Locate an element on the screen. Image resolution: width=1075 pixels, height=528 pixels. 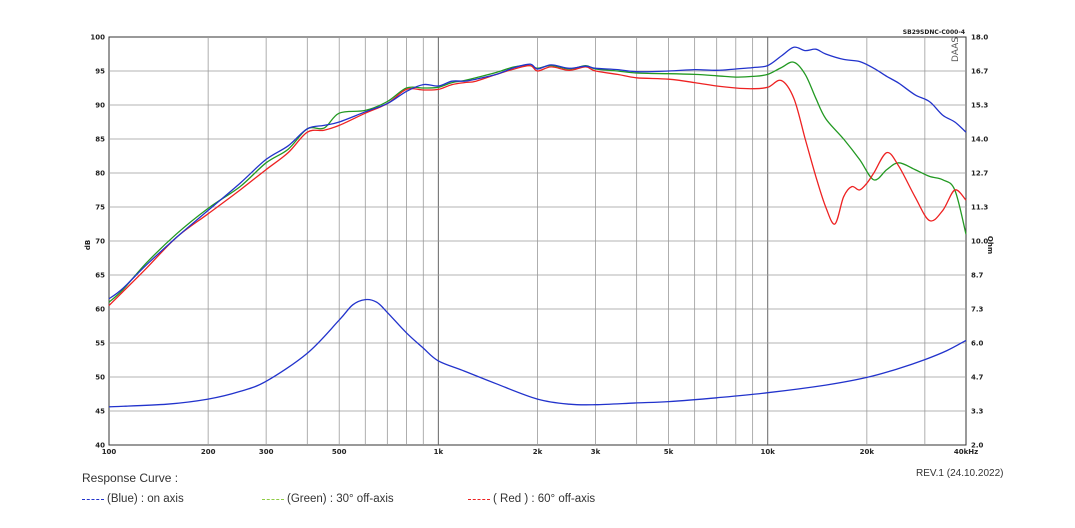
legend-item-green: (Green) : 30° off-axis is located at coordinates (328, 499).